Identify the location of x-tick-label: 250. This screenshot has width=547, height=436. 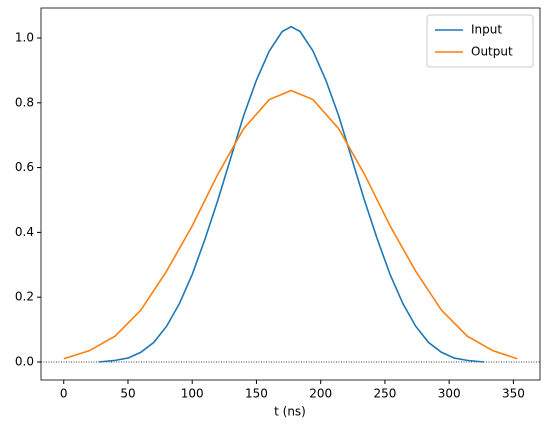
(384, 394).